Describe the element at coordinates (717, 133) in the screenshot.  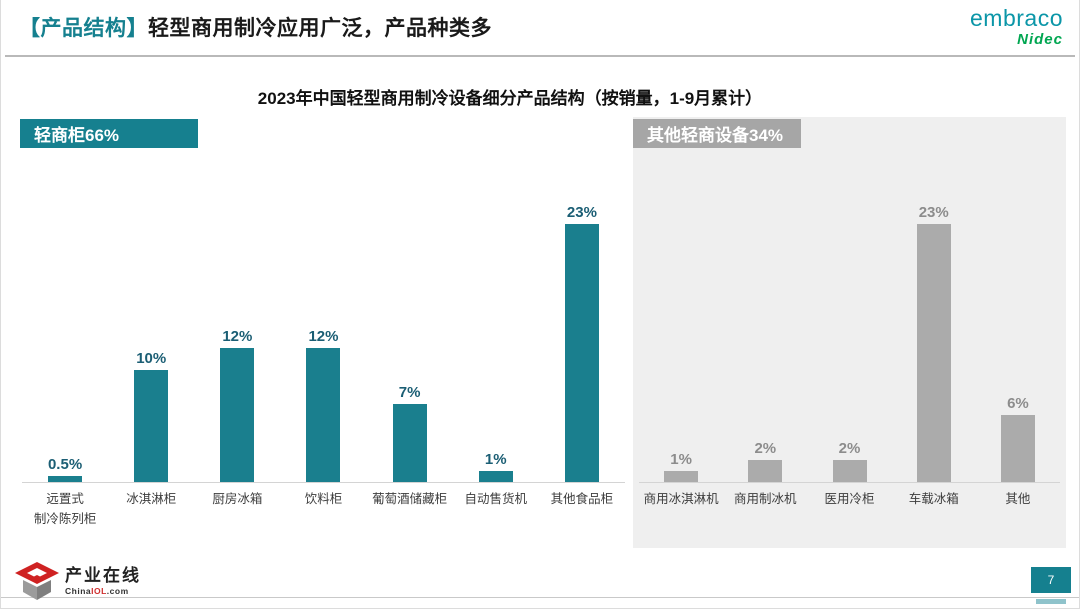
I see `group-banner-right: 其他轻商设备34%` at that location.